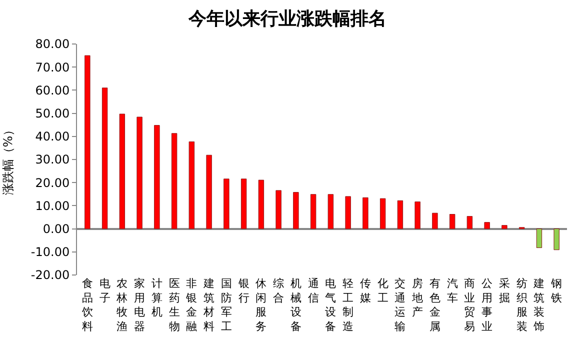  What do you see at coordinates (52, 159) in the screenshot?
I see `y-tick-label: 30.00` at bounding box center [52, 159].